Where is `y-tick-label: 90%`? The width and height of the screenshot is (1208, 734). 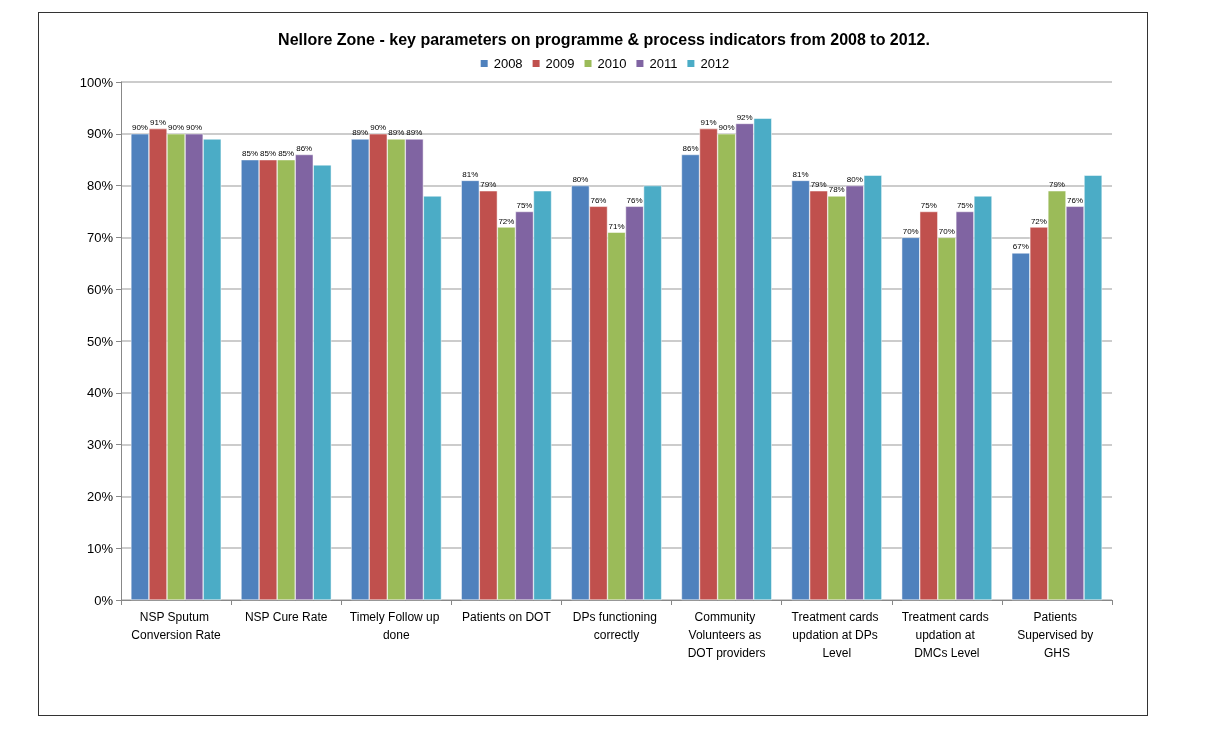
y-tick-label: 90% is located at coordinates (100, 134).